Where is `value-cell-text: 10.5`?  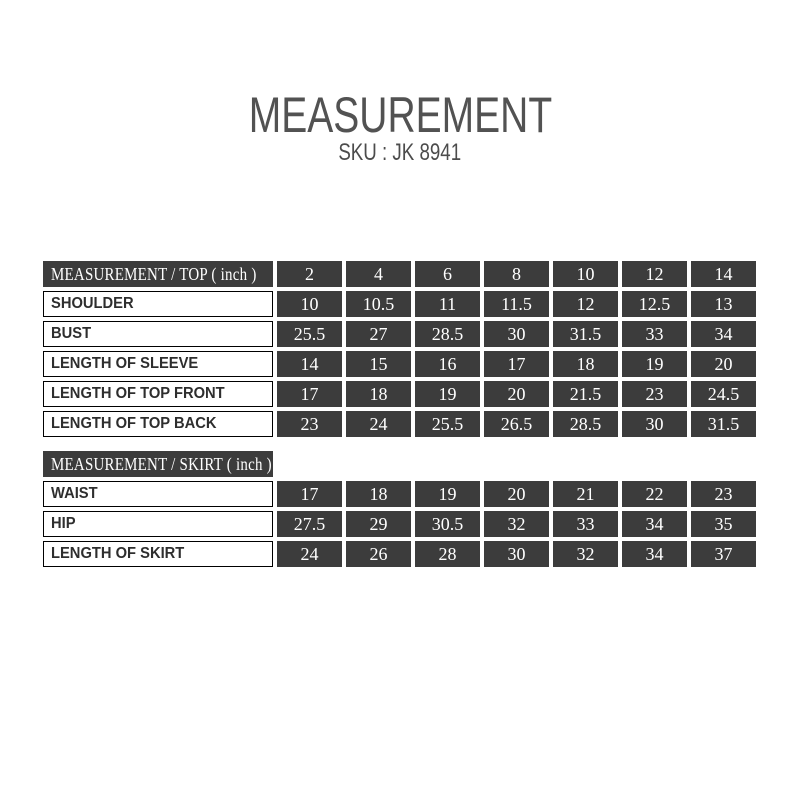 value-cell-text: 10.5 is located at coordinates (378, 303).